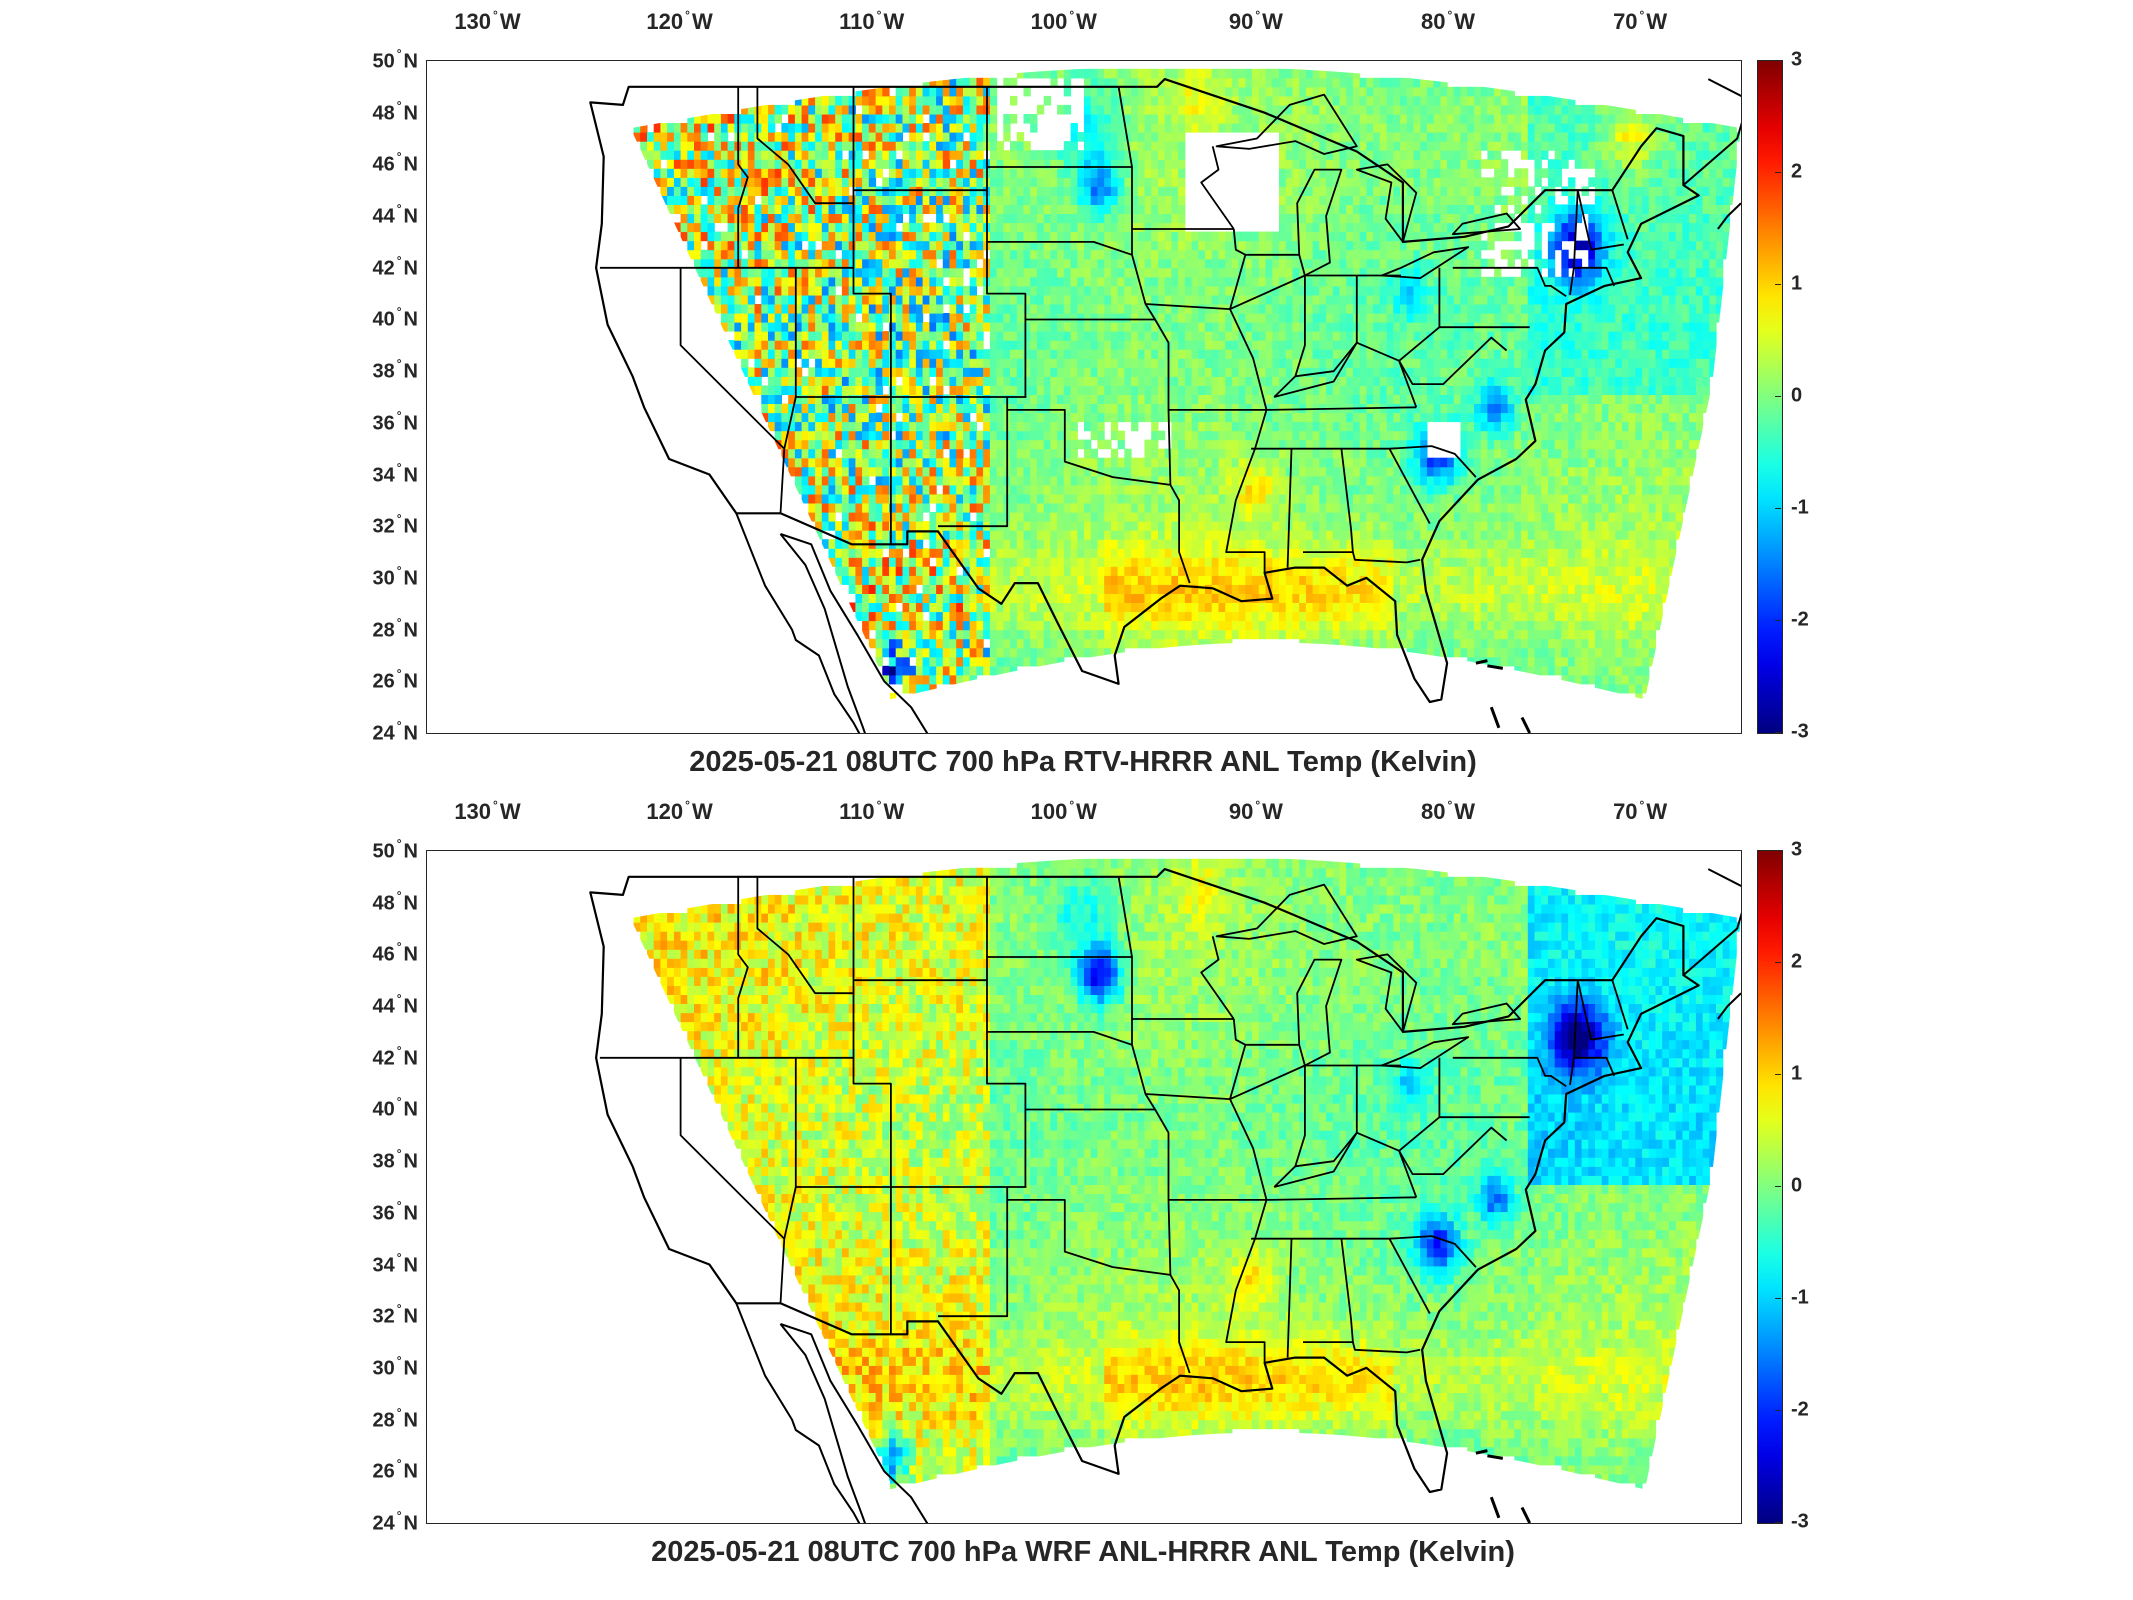 The image size is (2133, 1600). I want to click on longitude-tick-label: 120 °W, so click(679, 811).